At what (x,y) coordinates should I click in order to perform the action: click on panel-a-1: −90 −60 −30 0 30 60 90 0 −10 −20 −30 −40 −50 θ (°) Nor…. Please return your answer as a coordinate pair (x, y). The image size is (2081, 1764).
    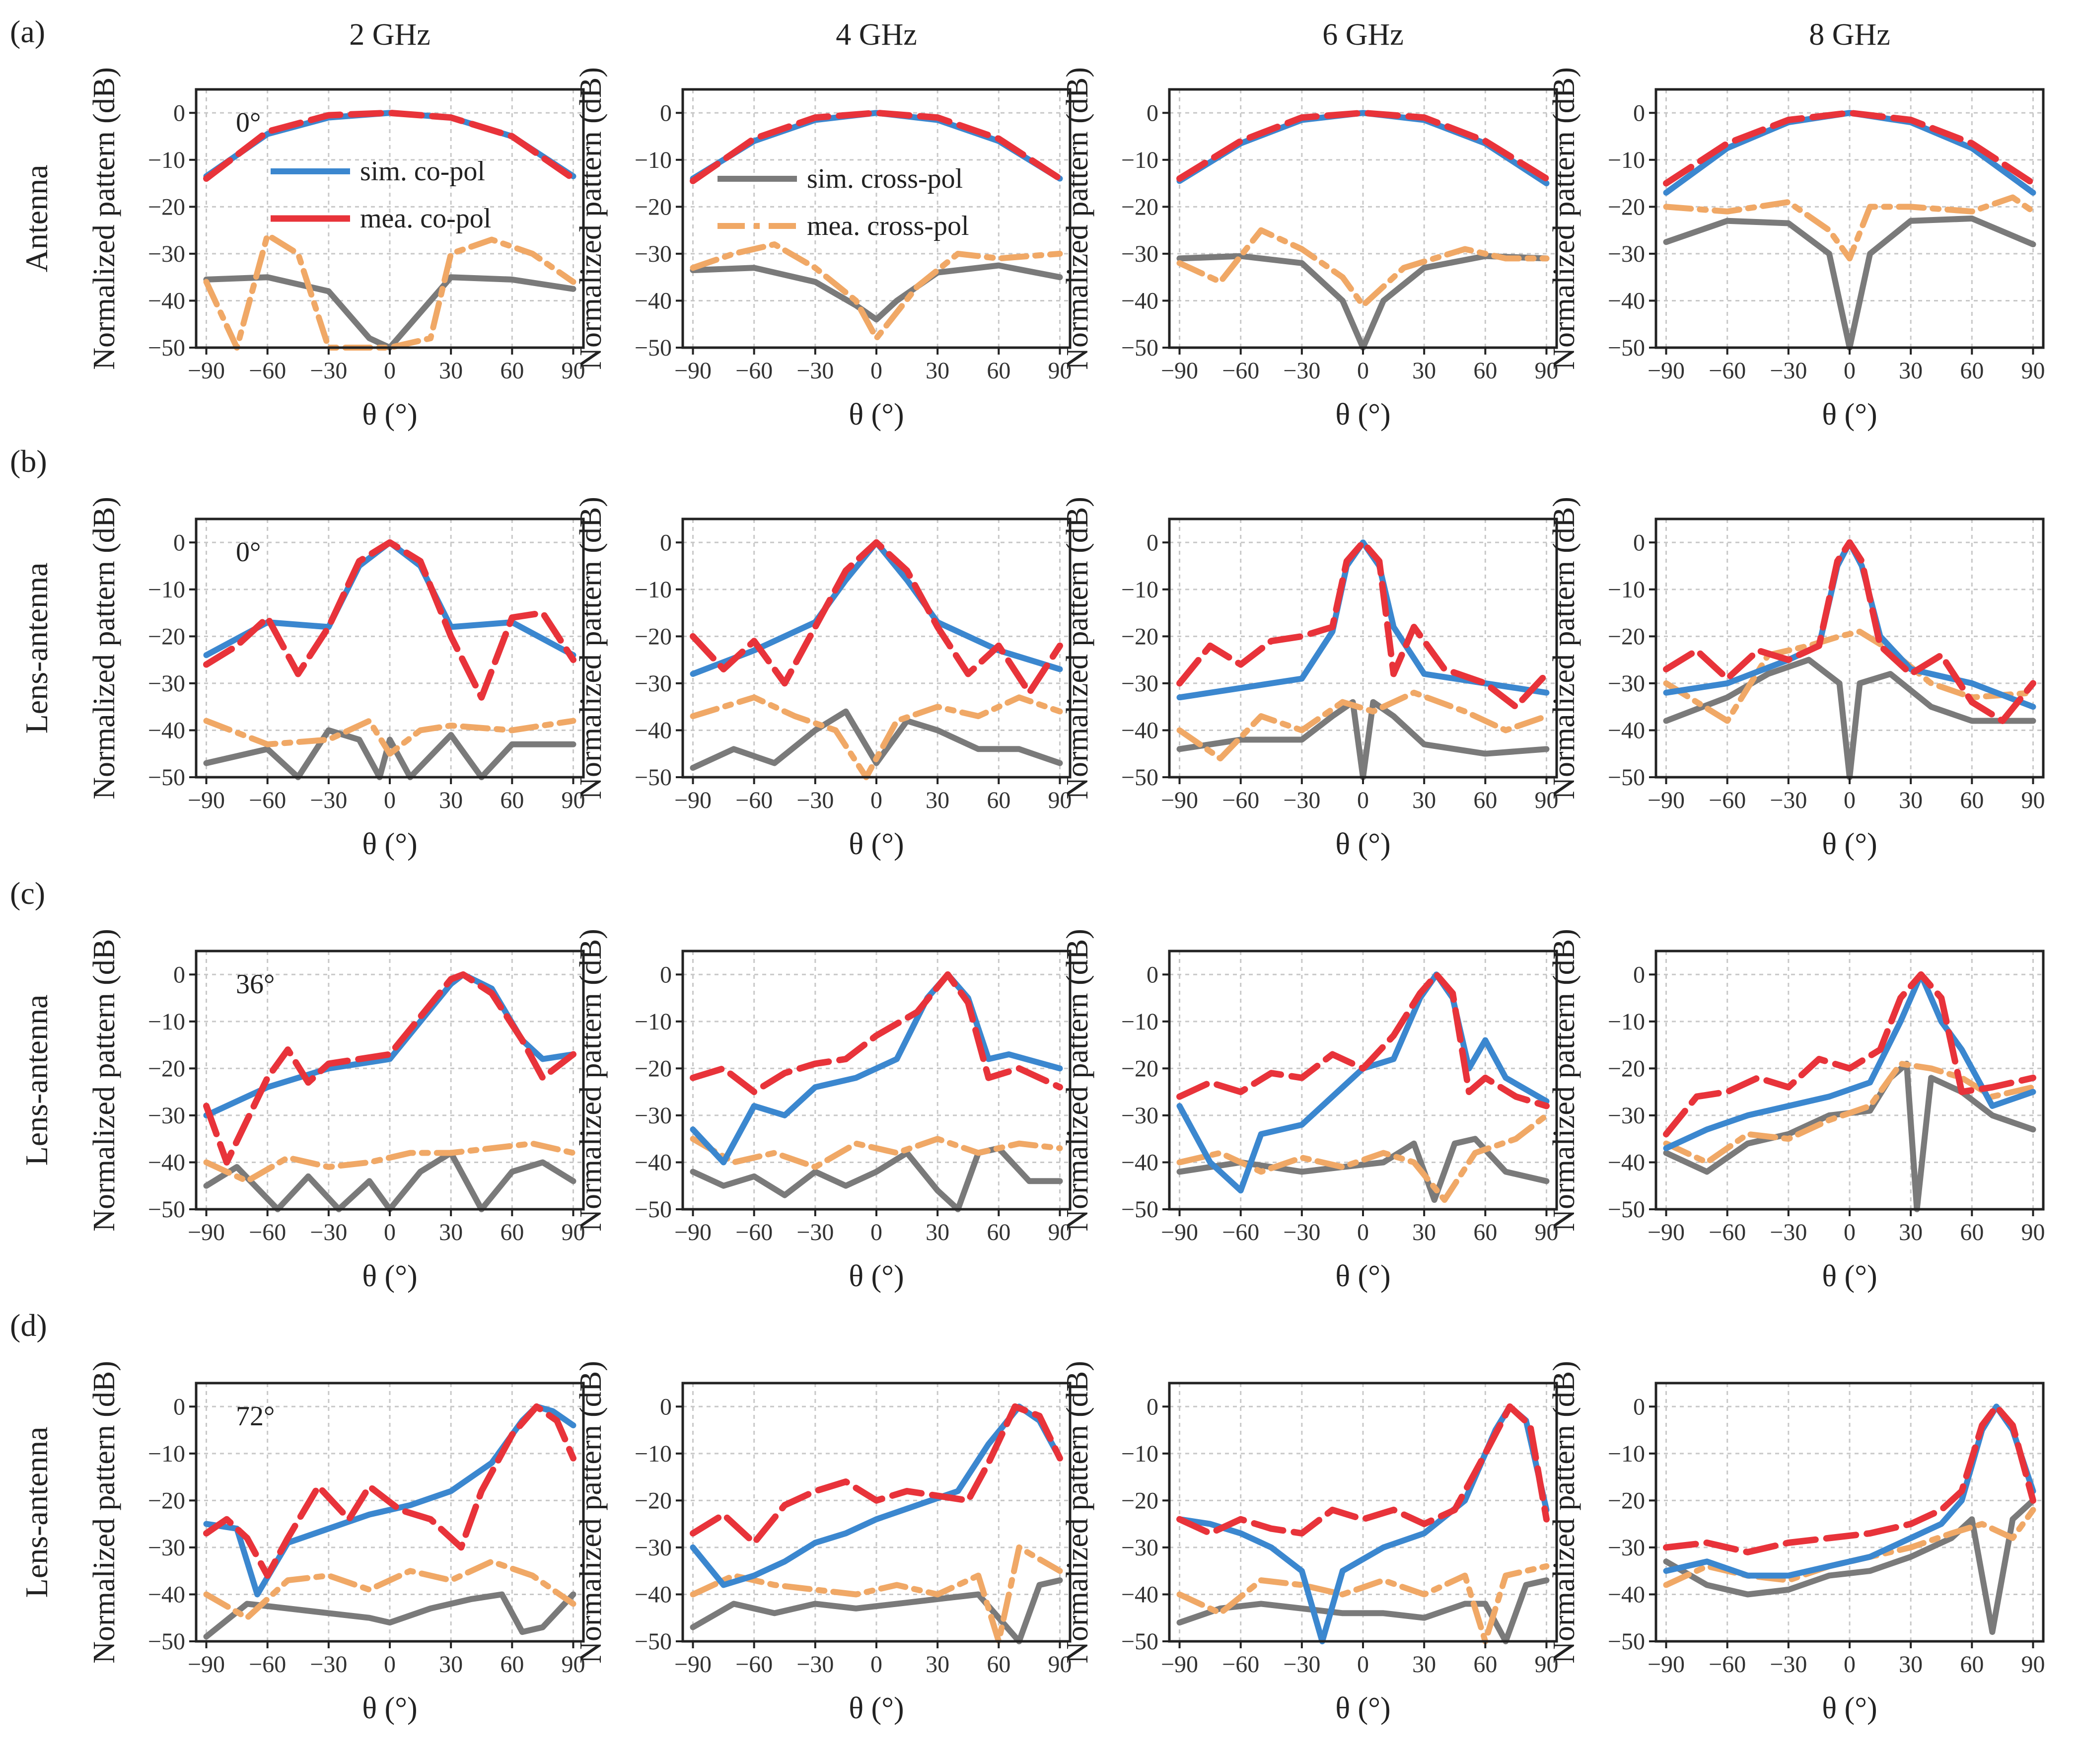
    Looking at the image, I should click on (823, 249).